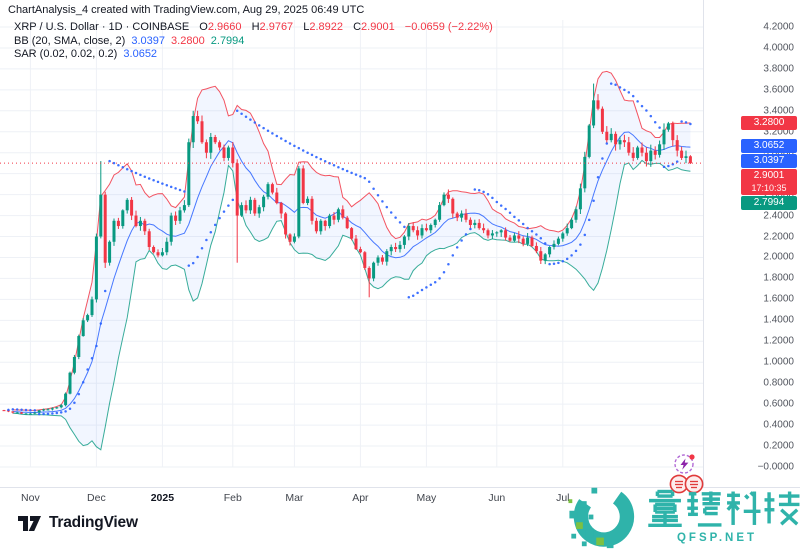  Describe the element at coordinates (227, 40) in the screenshot. I see `bb-lower-value: 2.7994` at that location.